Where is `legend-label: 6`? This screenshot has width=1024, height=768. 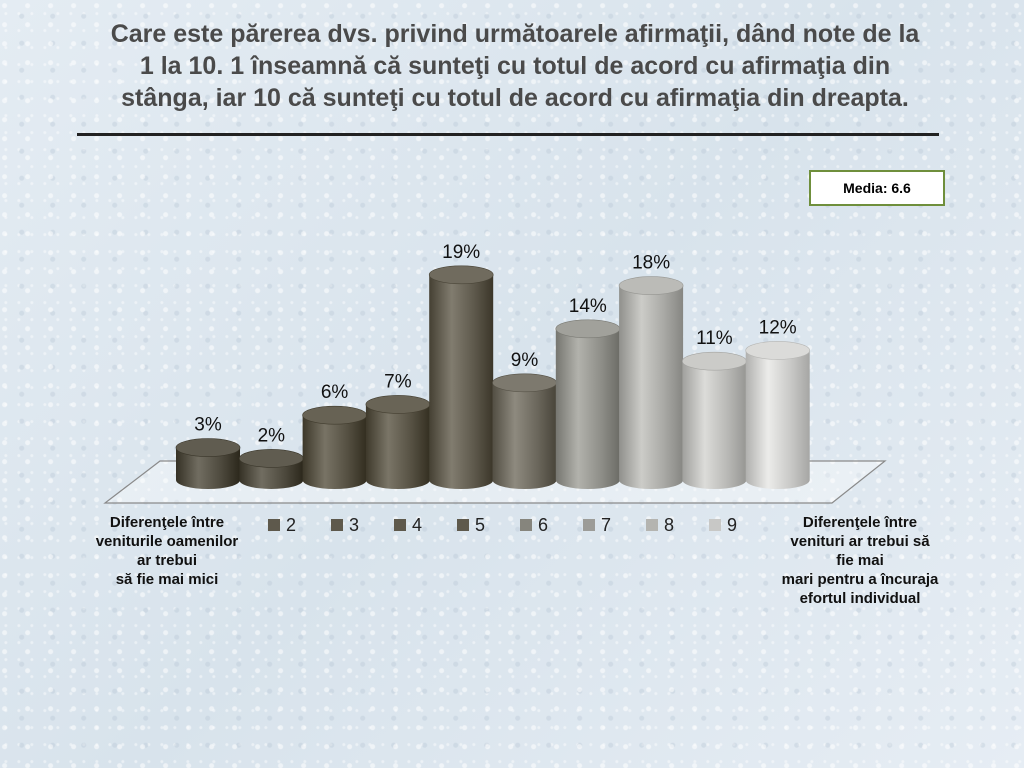
legend-label: 6 is located at coordinates (543, 524).